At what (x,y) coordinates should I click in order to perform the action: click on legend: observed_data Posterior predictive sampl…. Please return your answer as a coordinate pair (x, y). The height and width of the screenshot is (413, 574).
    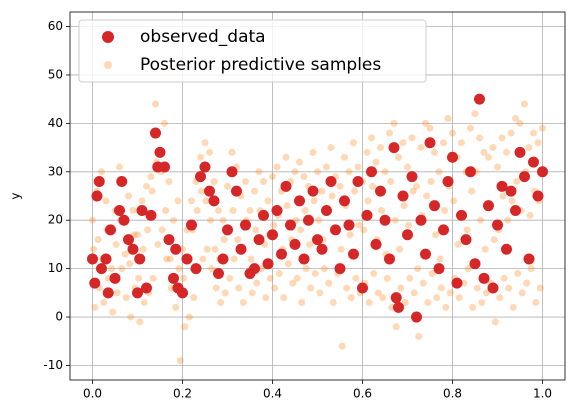
    Looking at the image, I should click on (252, 51).